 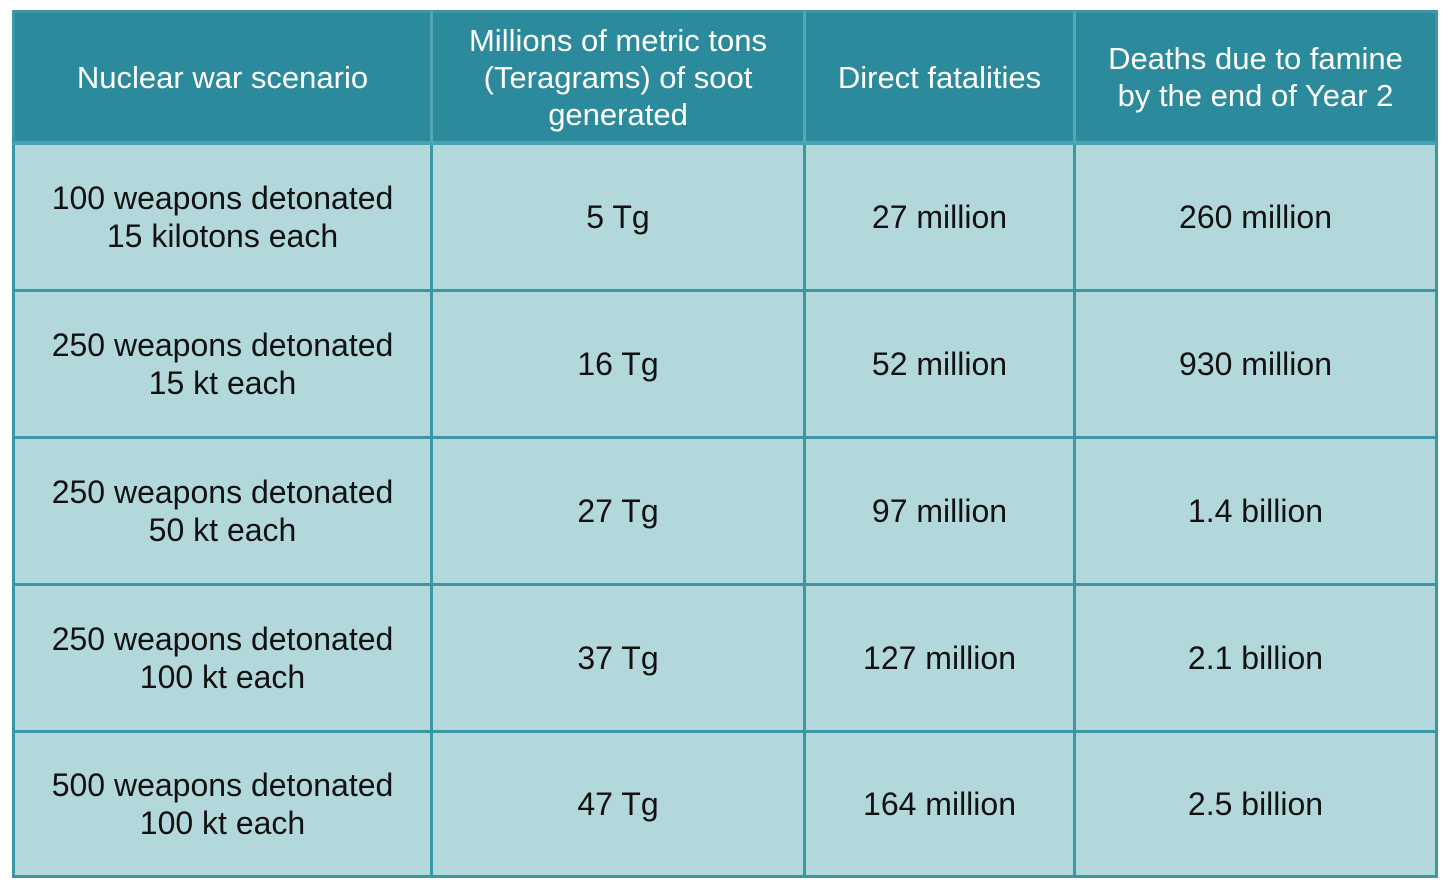 What do you see at coordinates (222, 236) in the screenshot?
I see `scenario-line2: 15 kilotons each` at bounding box center [222, 236].